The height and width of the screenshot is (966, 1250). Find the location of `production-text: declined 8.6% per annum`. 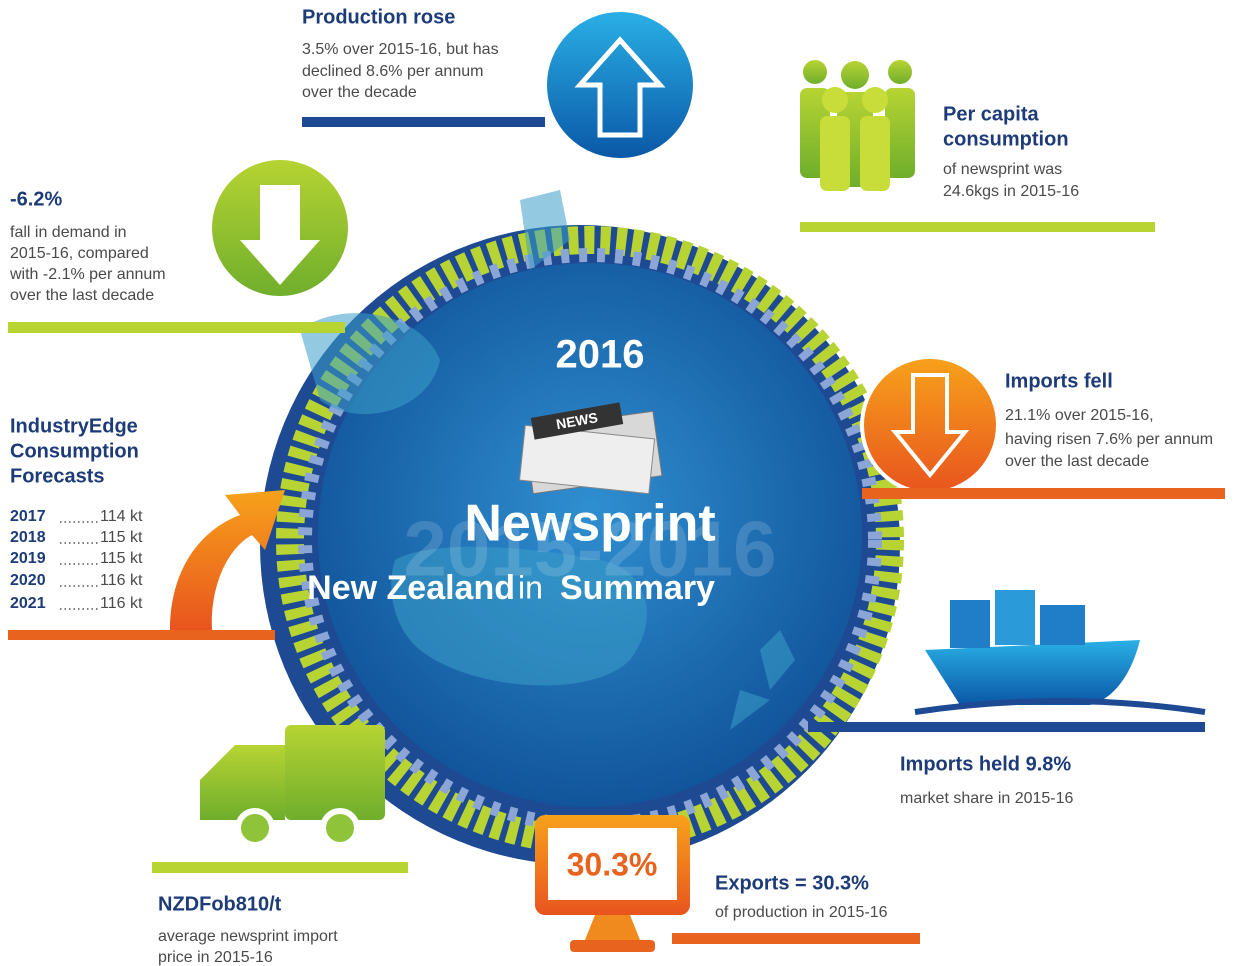

production-text: declined 8.6% per annum is located at coordinates (392, 71).